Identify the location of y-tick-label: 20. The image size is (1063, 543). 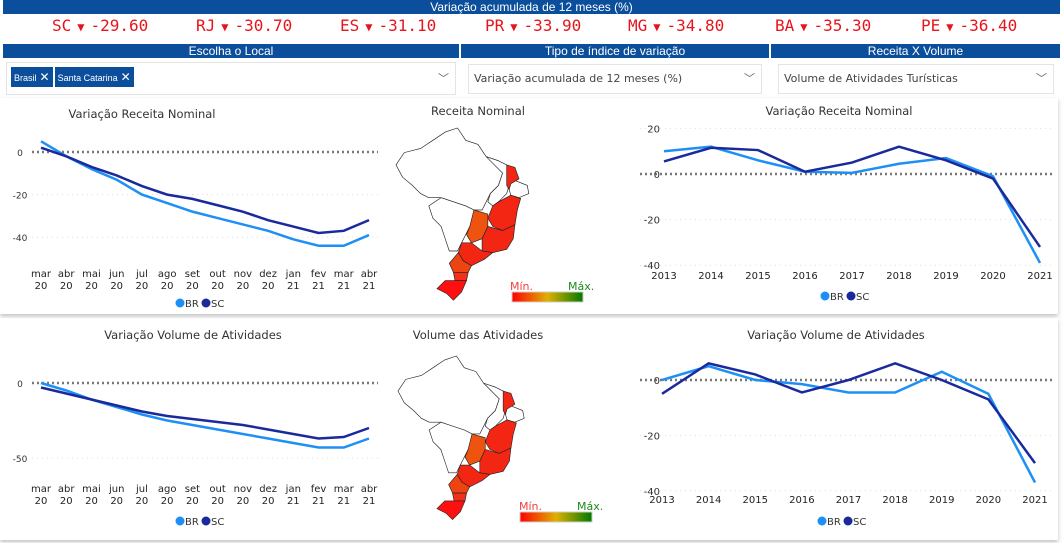
(653, 129).